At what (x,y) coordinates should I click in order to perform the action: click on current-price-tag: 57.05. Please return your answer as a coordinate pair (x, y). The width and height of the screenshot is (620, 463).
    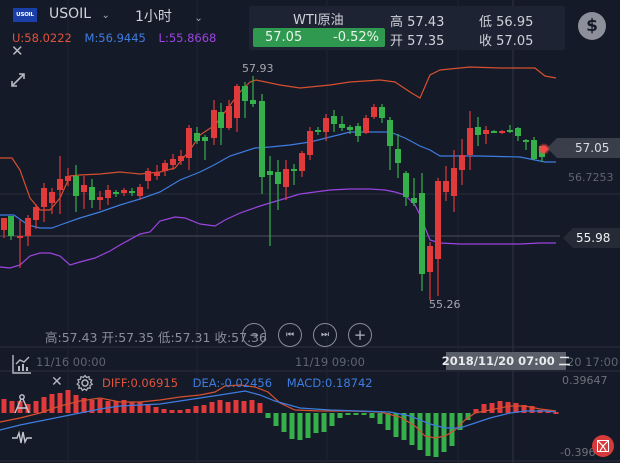
    Looking at the image, I should click on (583, 148).